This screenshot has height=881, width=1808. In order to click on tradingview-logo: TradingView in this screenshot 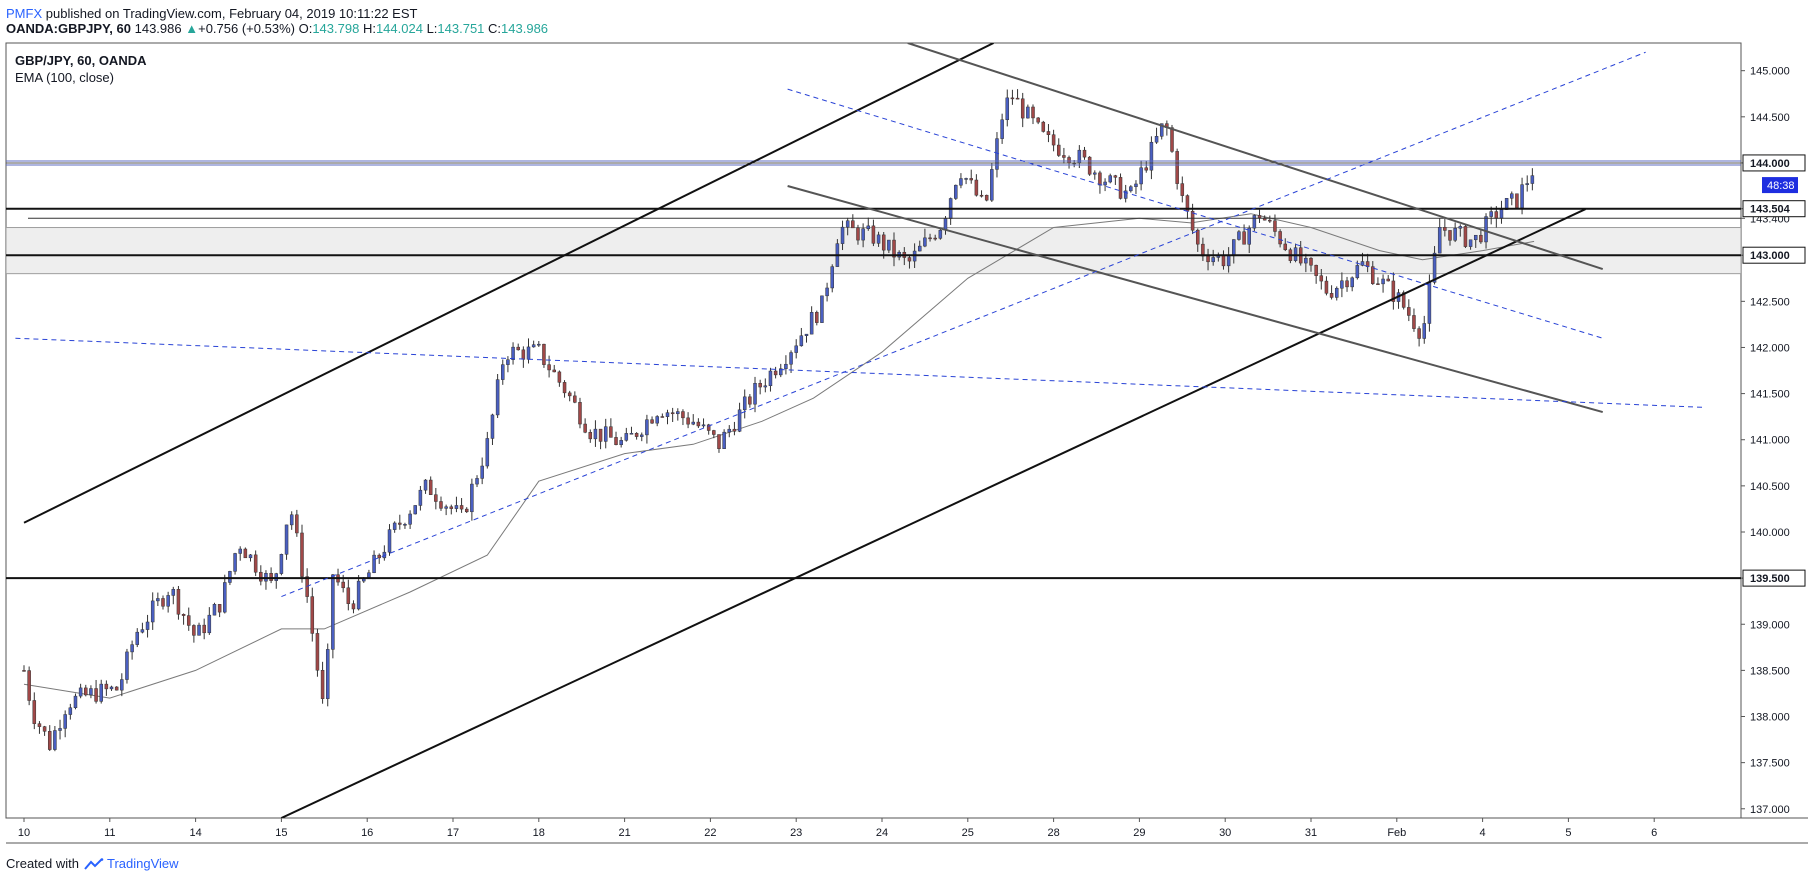, I will do `click(131, 863)`.